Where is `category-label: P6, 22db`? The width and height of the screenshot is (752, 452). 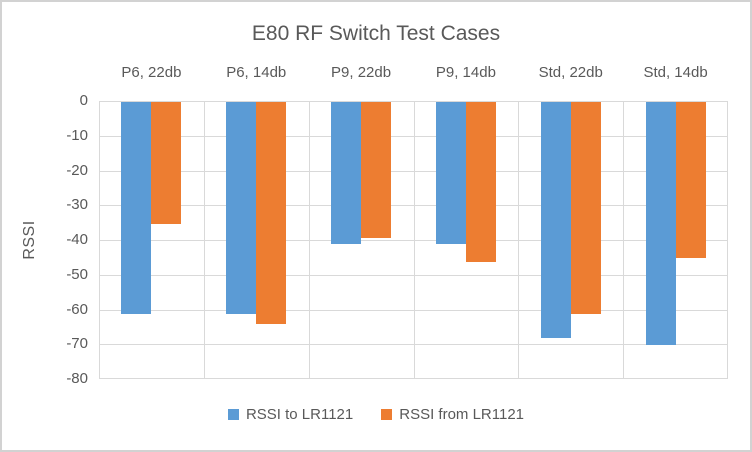 category-label: P6, 22db is located at coordinates (151, 72).